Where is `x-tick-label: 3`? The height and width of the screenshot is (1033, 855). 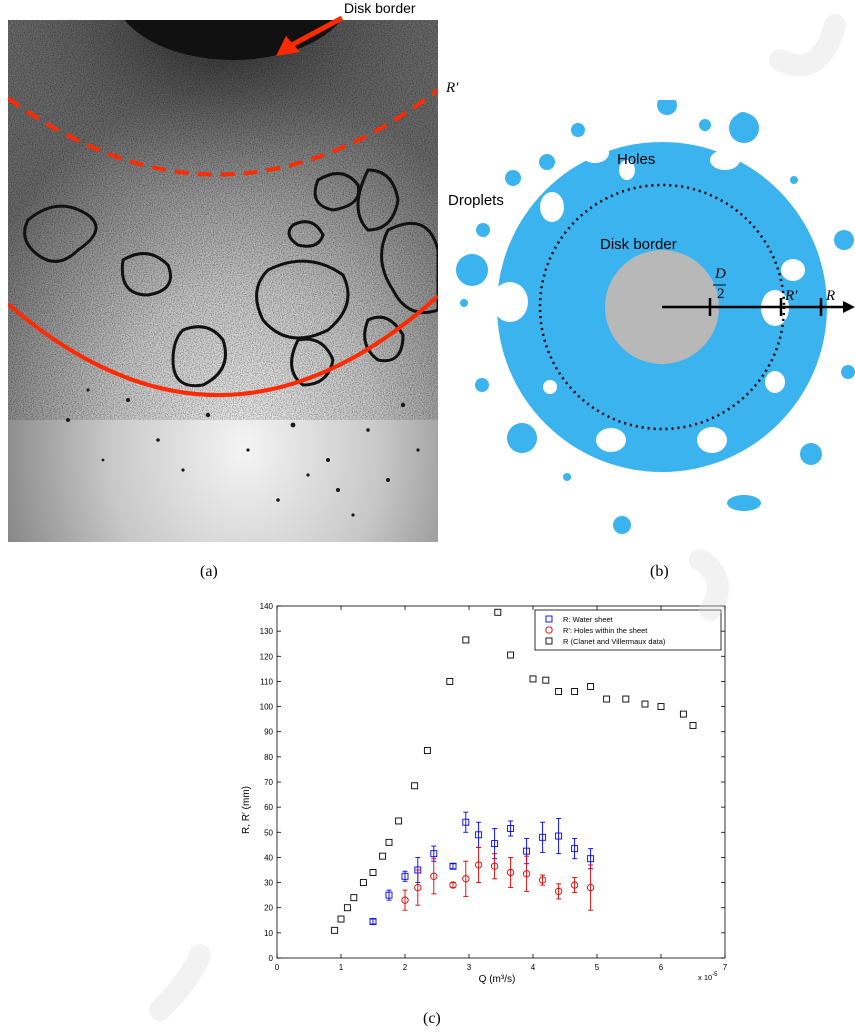
x-tick-label: 3 is located at coordinates (469, 967).